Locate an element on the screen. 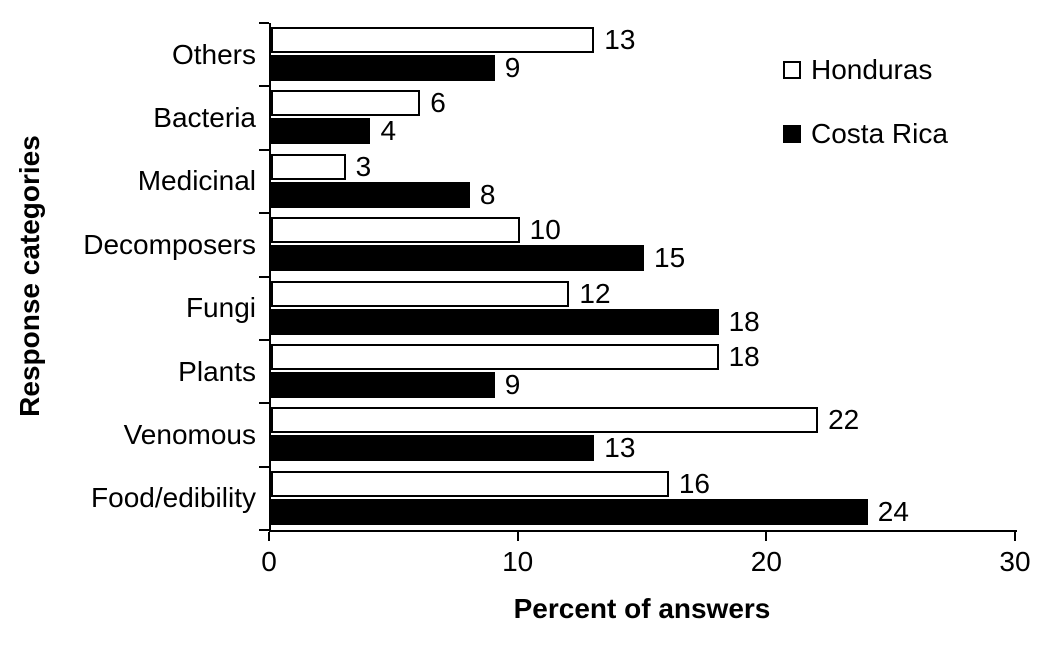 The height and width of the screenshot is (663, 1061). legend-entry-costa-rica: Costa Rica is located at coordinates (865, 134).